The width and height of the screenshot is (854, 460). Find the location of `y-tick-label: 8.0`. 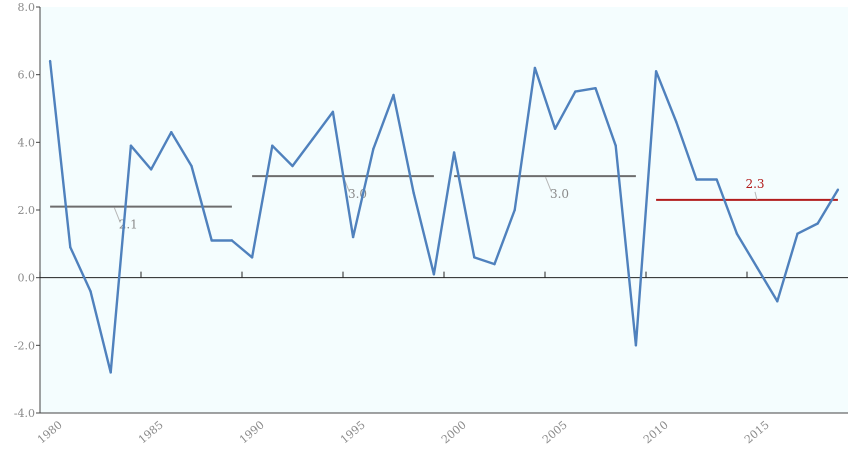

y-tick-label: 8.0 is located at coordinates (27, 7).